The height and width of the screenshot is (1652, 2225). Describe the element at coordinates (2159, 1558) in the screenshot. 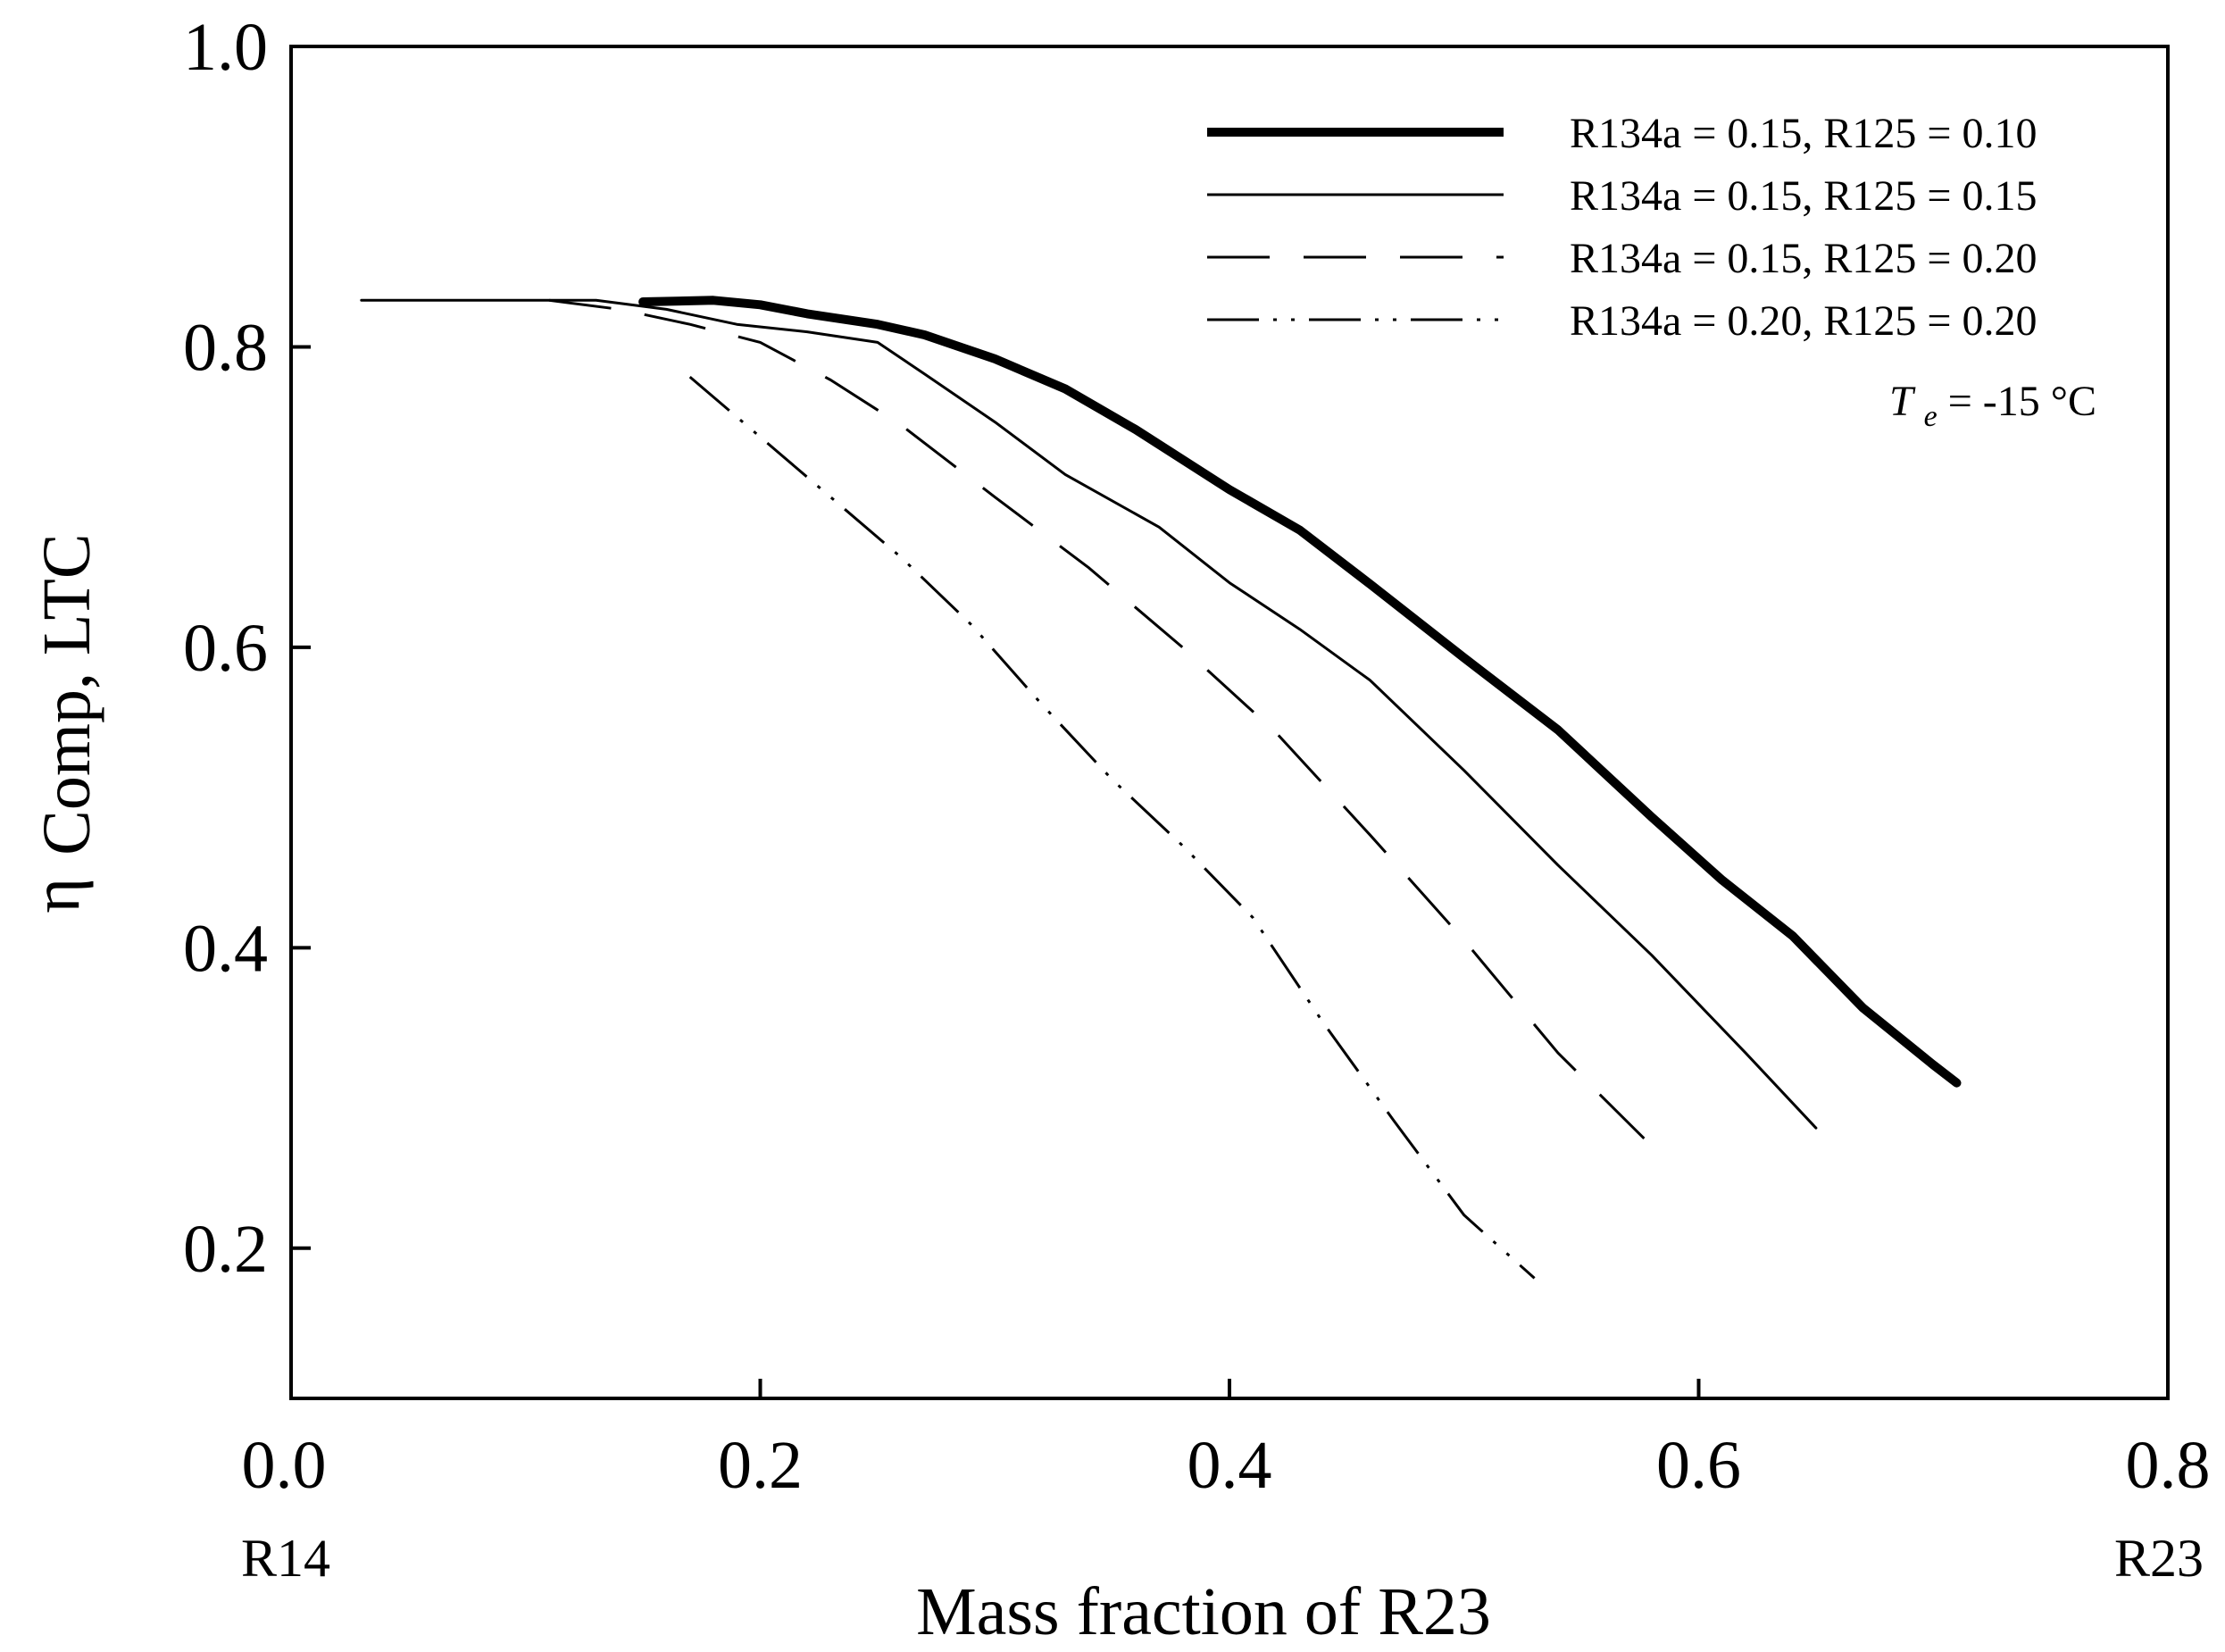

I see `x-end-label-right: R23` at that location.